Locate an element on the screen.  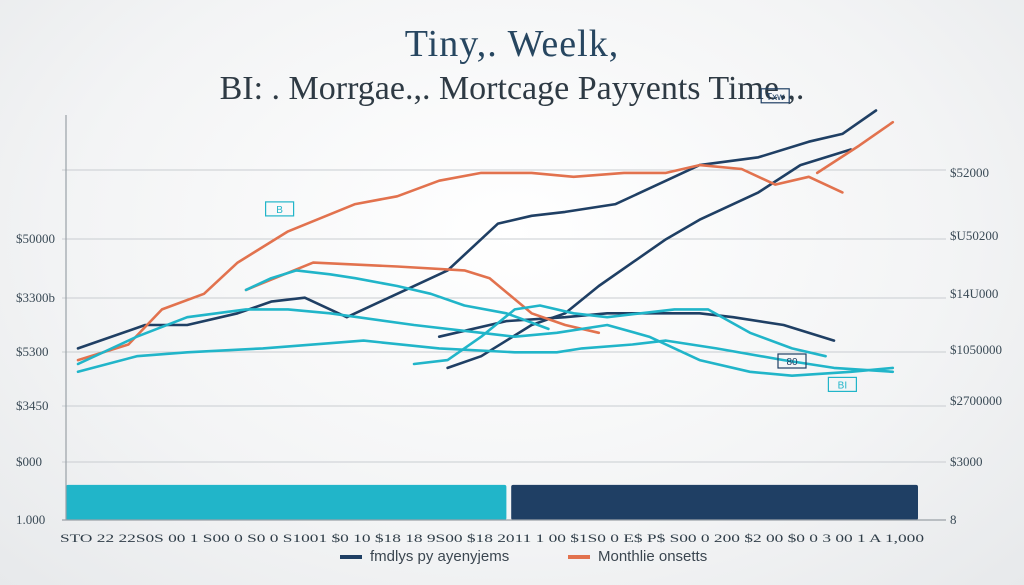
legend-swatch-orange is located at coordinates (579, 556).